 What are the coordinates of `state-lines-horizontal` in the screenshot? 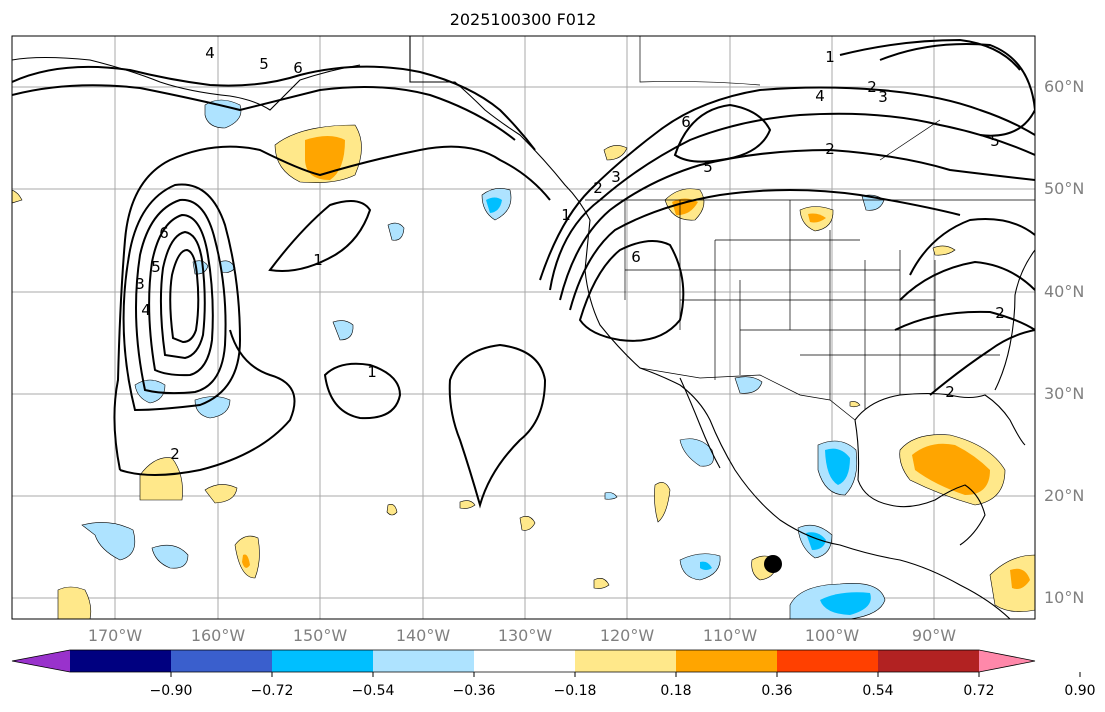 It's located at (817, 297).